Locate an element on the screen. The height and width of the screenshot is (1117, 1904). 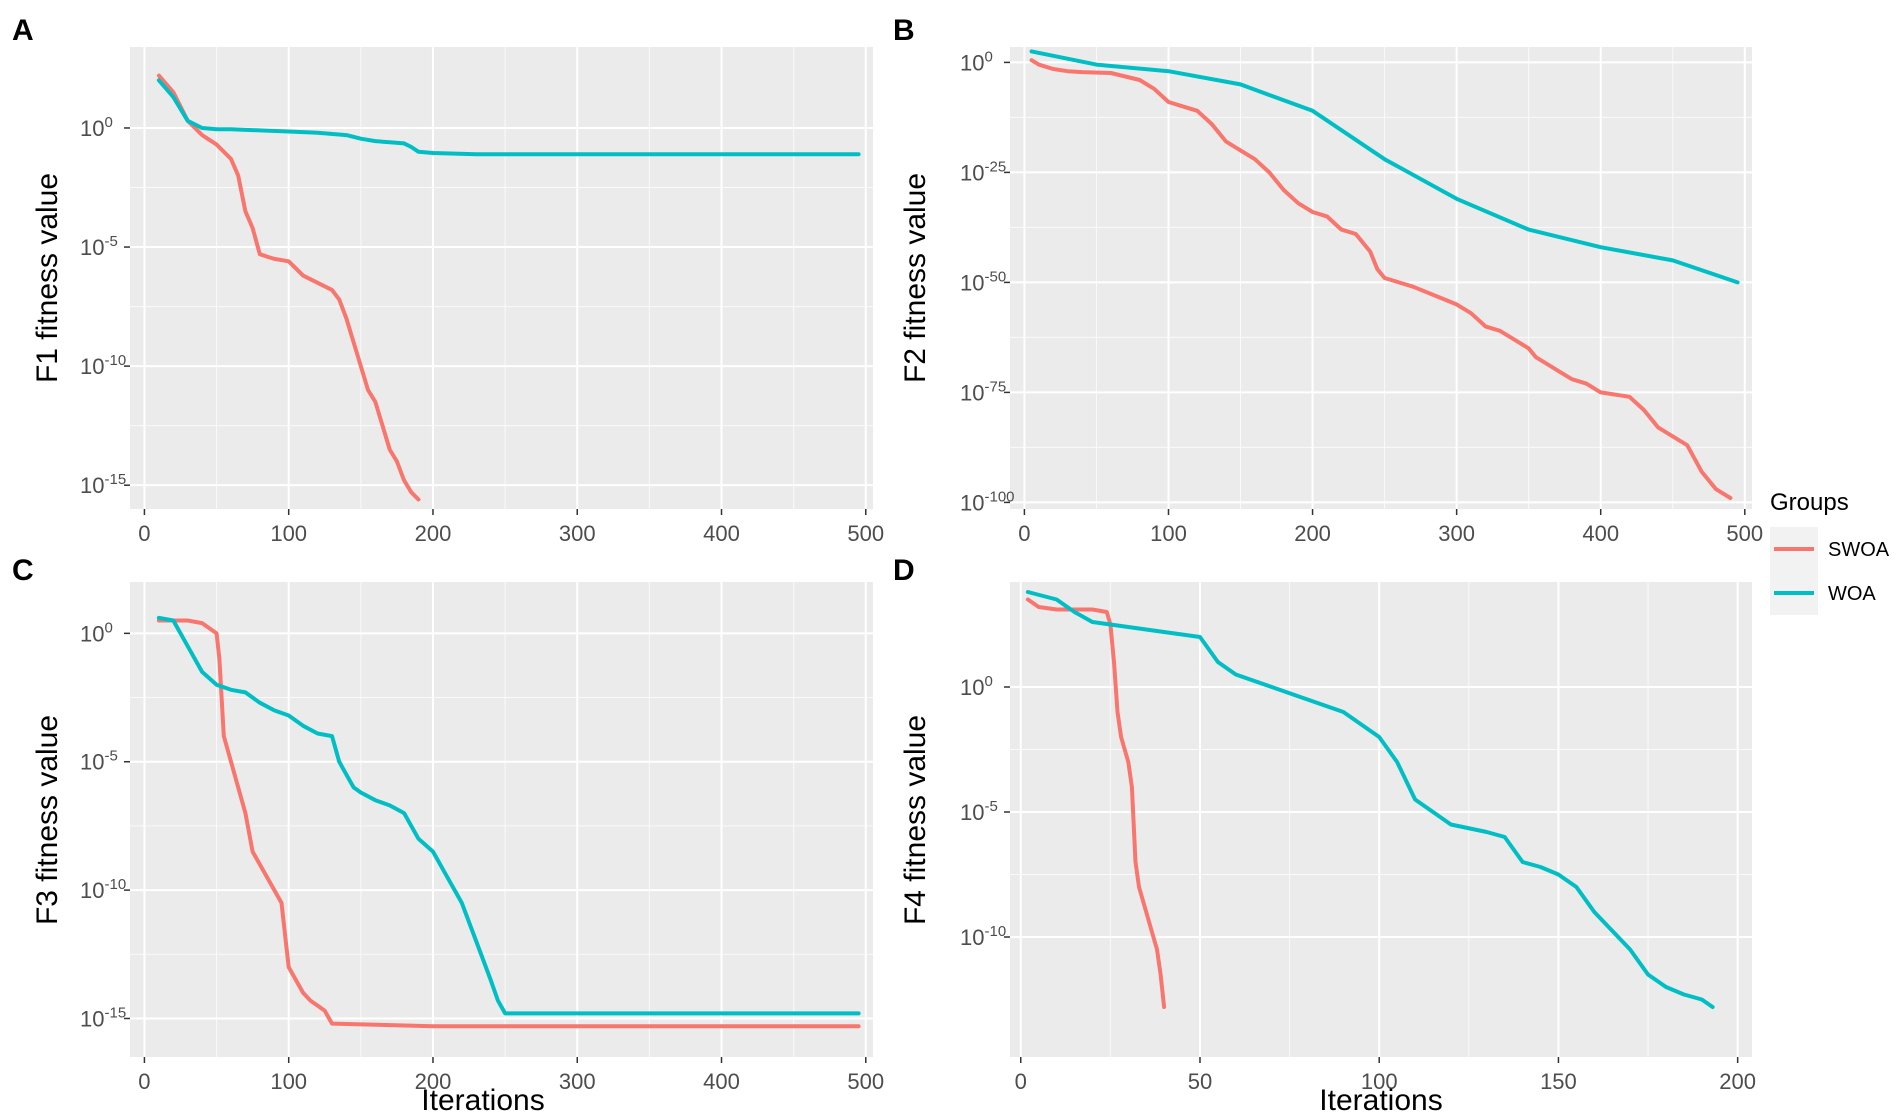
lines-c is located at coordinates (508, 822).